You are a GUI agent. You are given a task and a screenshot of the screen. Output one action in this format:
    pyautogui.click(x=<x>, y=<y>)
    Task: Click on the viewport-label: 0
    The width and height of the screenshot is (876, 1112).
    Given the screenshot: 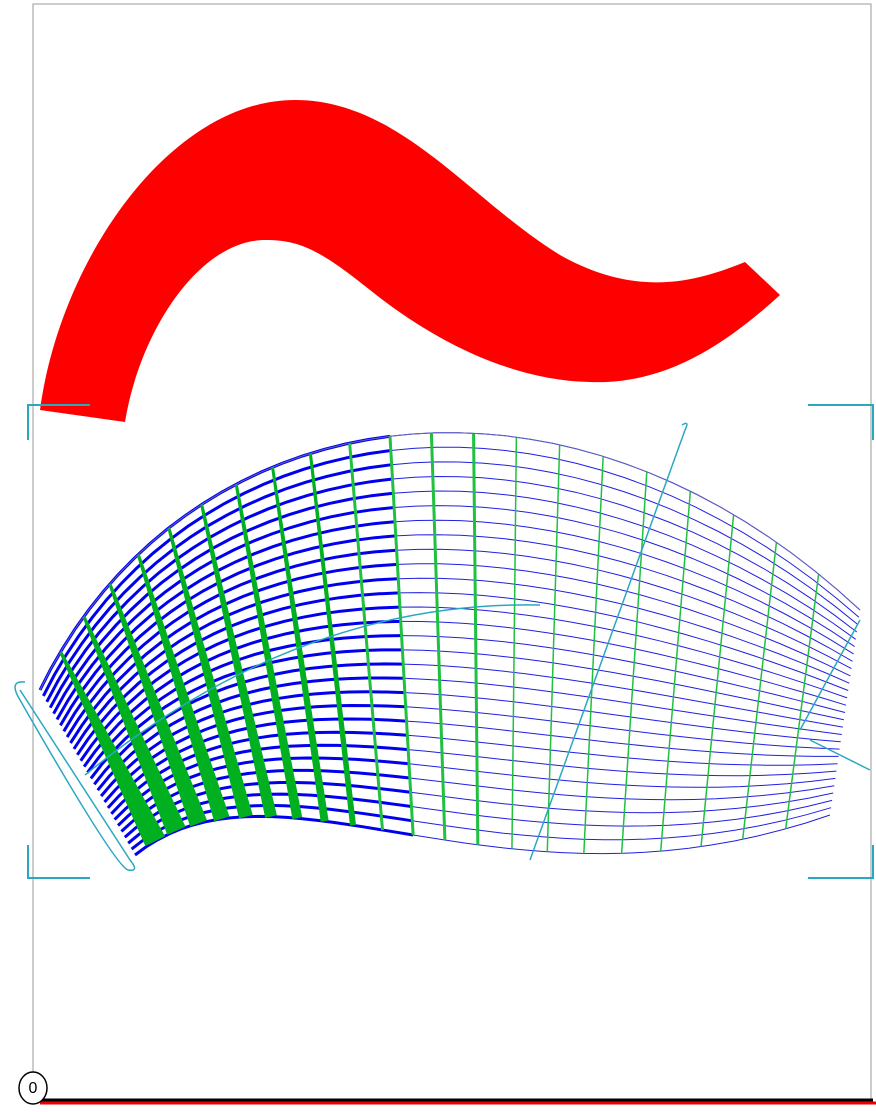 What is the action you would take?
    pyautogui.click(x=33, y=1088)
    